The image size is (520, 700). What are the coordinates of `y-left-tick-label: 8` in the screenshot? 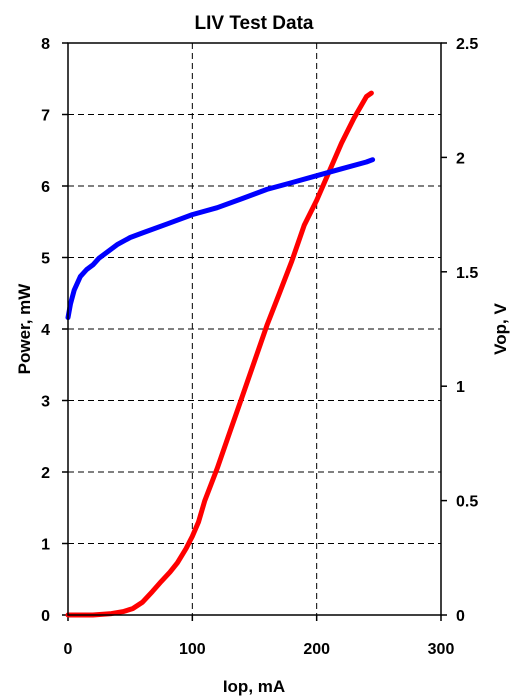 It's located at (45, 44).